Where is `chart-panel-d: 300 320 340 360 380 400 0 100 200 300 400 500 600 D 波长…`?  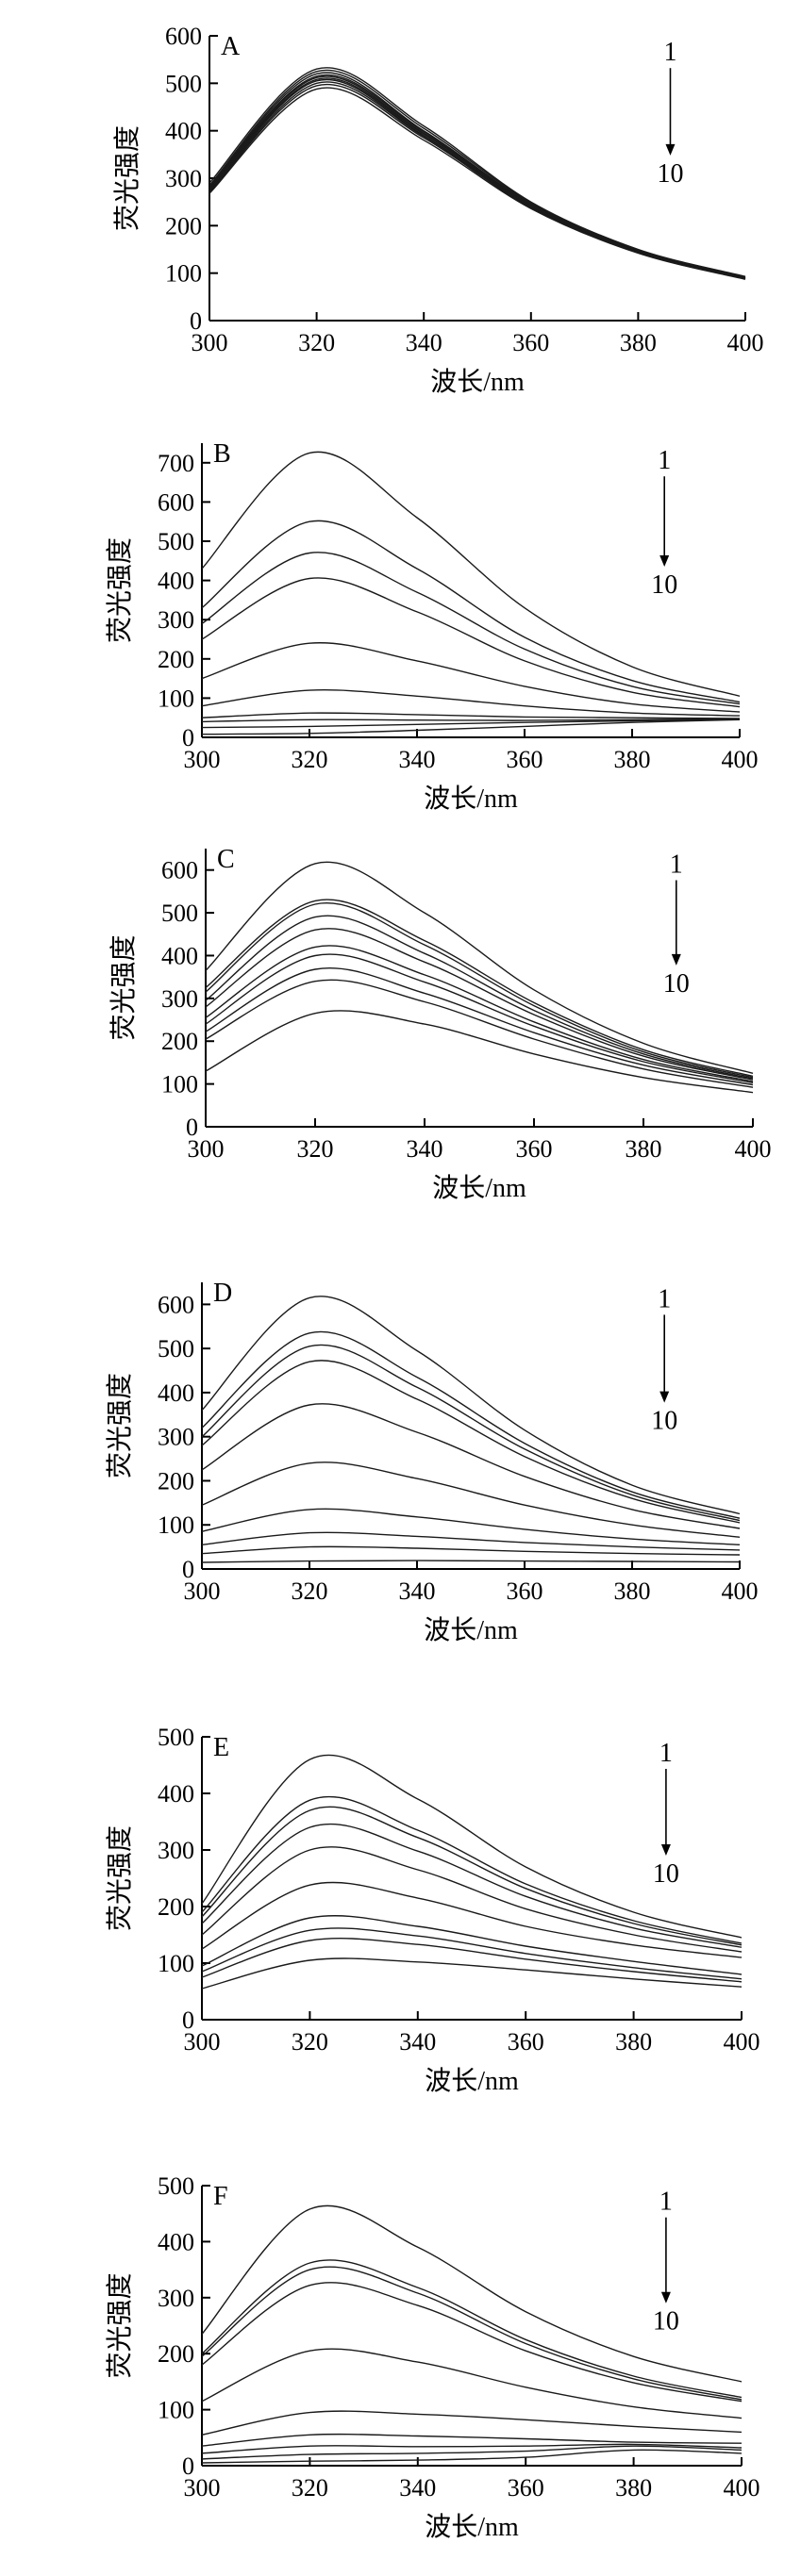
chart-panel-d: 300 320 340 360 380 400 0 100 200 300 400 500 600 D 波长… is located at coordinates (432, 1462).